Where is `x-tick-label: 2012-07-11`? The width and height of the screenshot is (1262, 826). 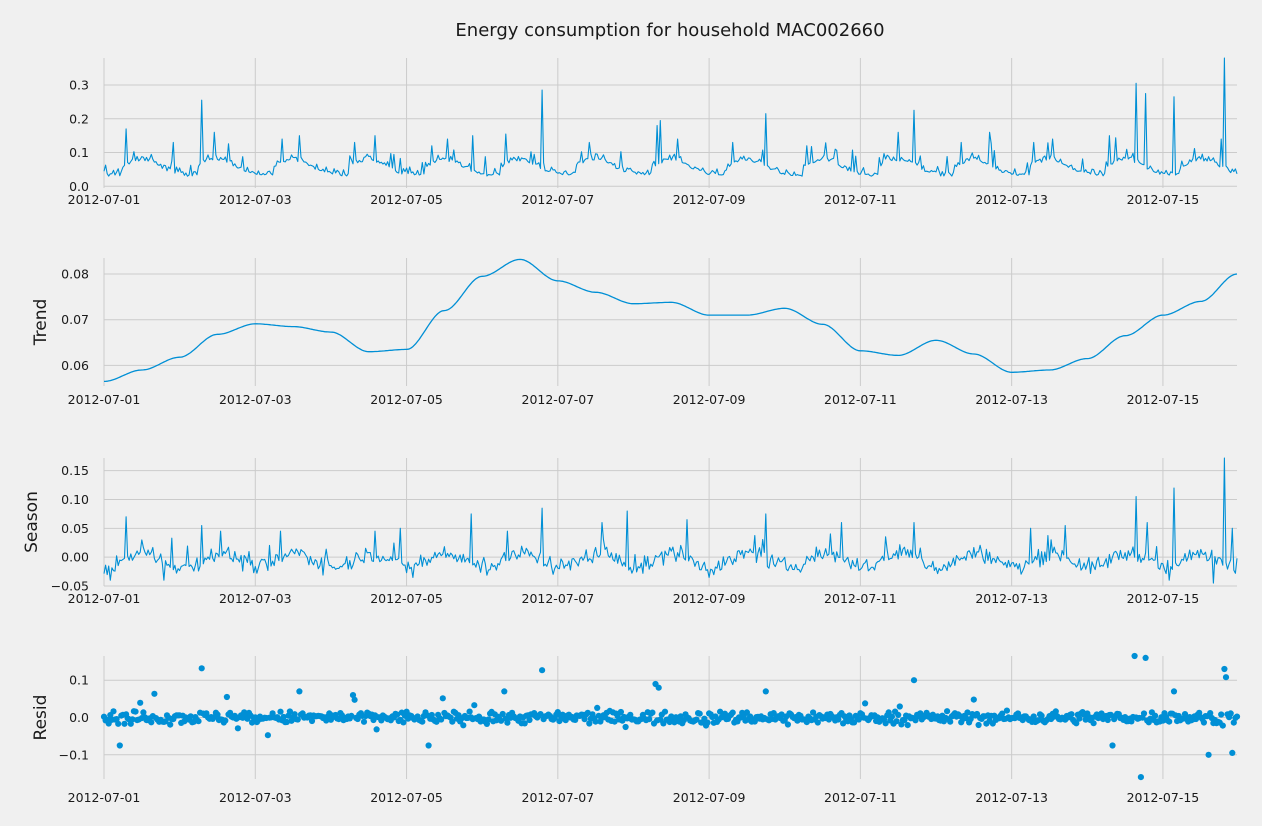
x-tick-label: 2012-07-11 is located at coordinates (860, 199).